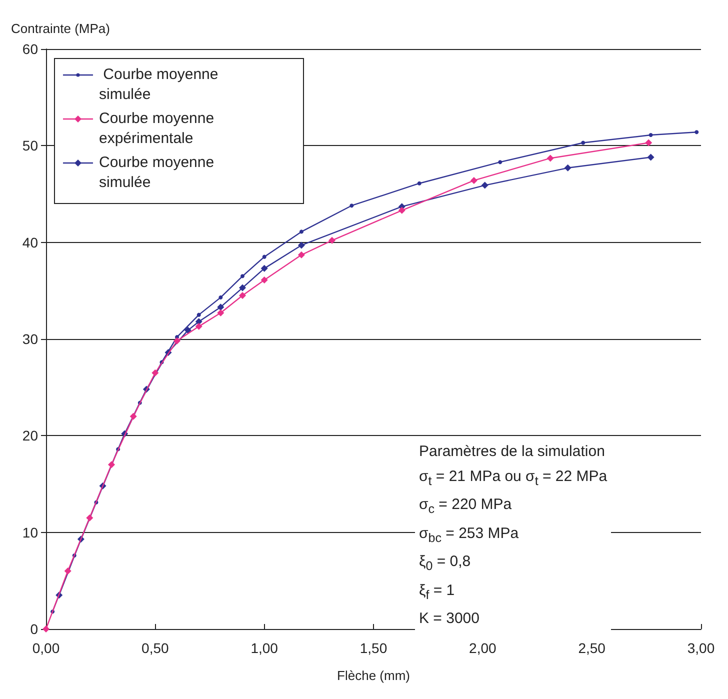 This screenshot has width=728, height=699. What do you see at coordinates (374, 648) in the screenshot?
I see `x-tick-label: 1,50` at bounding box center [374, 648].